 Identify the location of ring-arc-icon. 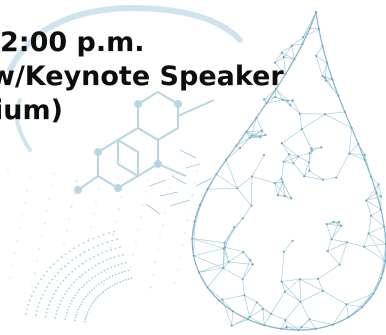
(125, 38).